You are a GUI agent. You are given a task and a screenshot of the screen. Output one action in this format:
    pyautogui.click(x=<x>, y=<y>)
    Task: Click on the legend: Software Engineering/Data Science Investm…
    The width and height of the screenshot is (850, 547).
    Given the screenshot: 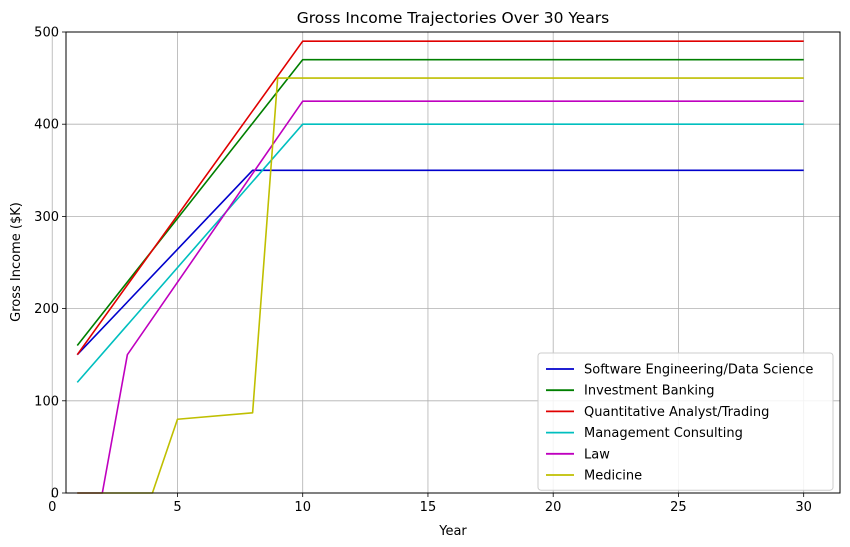 What is the action you would take?
    pyautogui.click(x=685, y=421)
    